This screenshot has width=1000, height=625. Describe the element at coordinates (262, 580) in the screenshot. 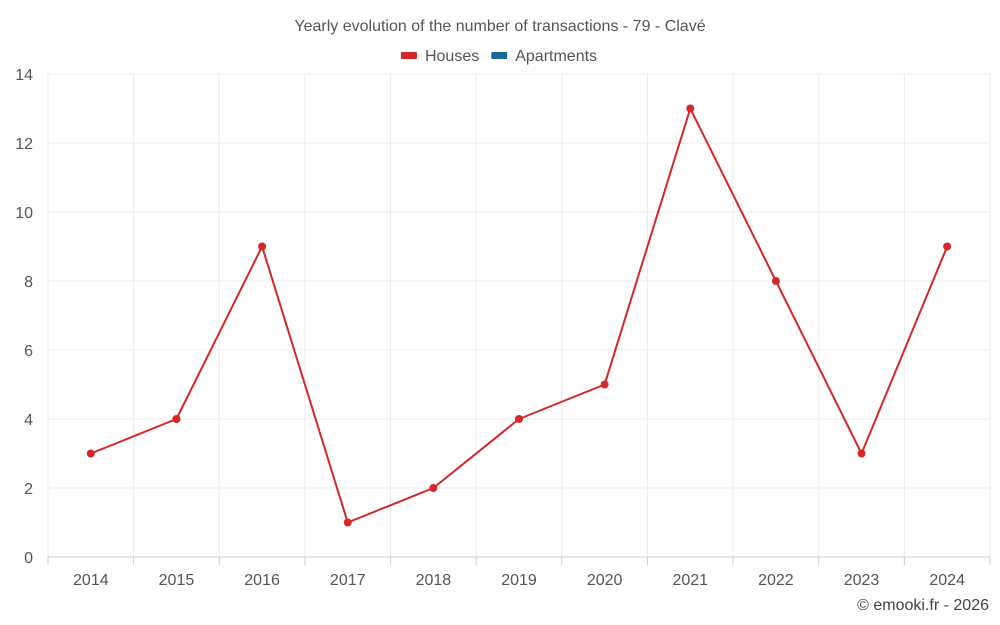

I see `x-tick-label: 2016` at that location.